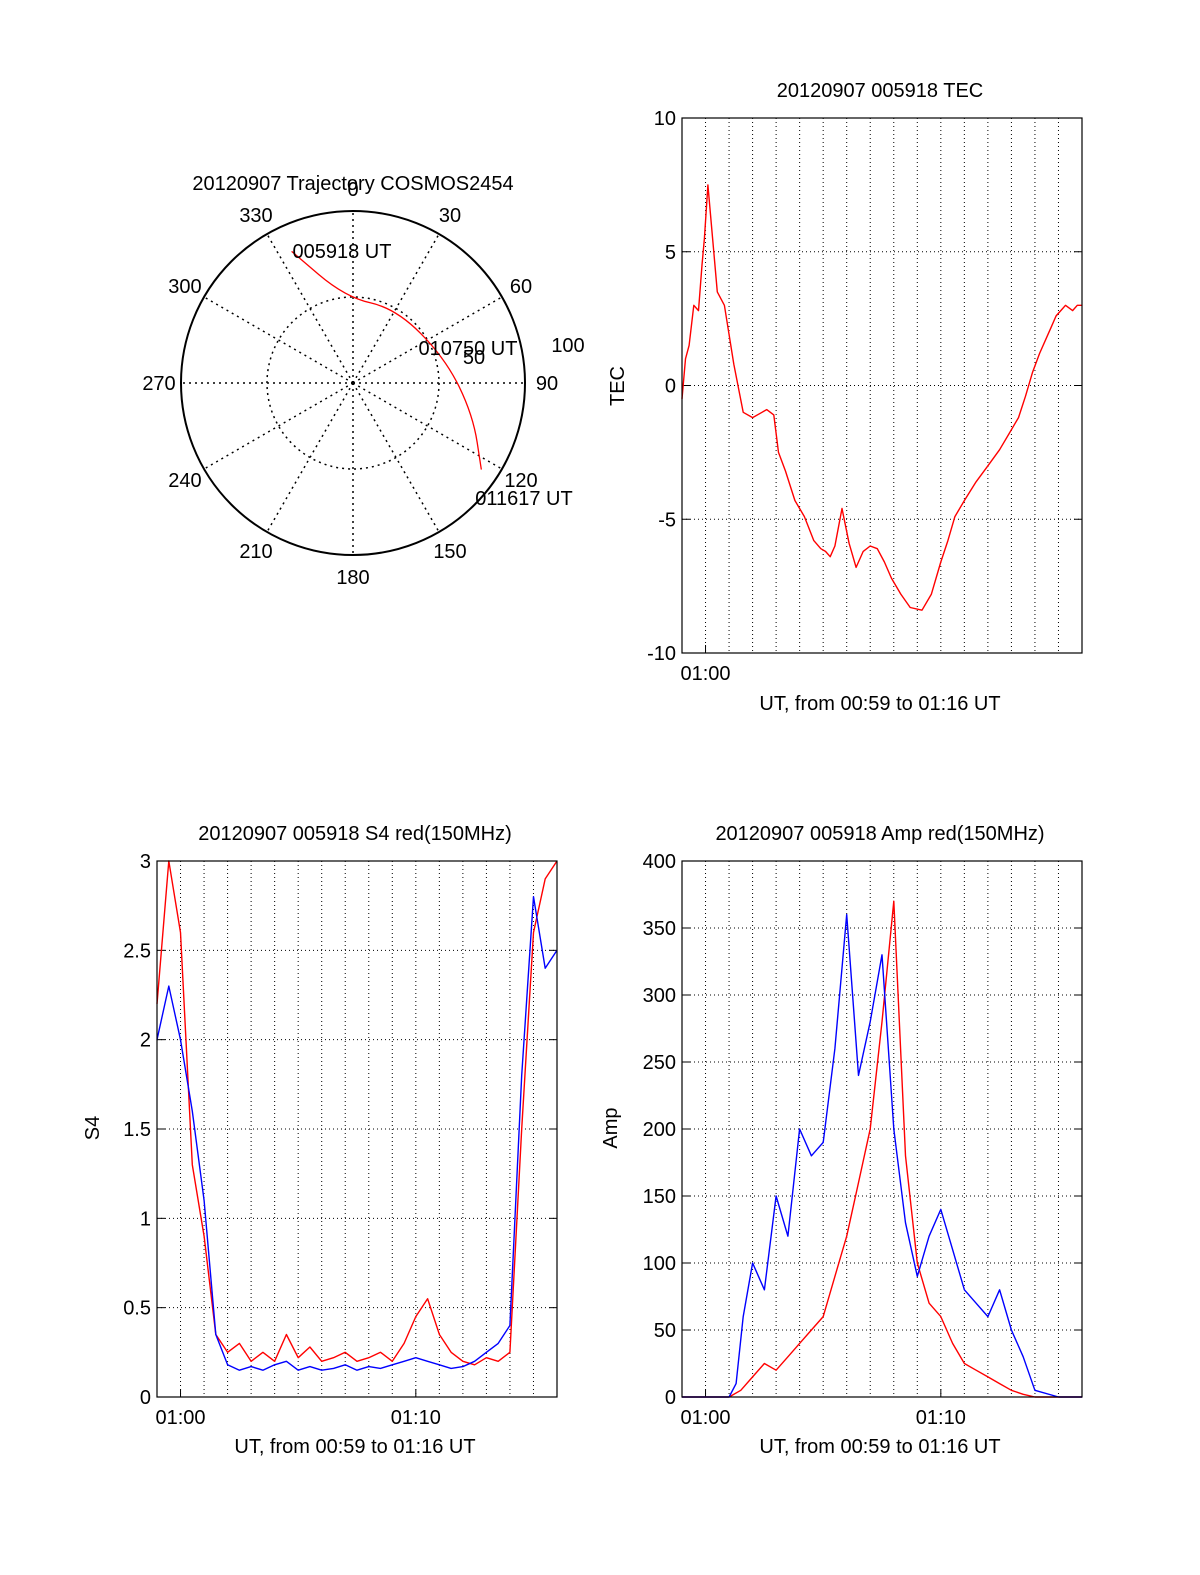  Describe the element at coordinates (352, 190) in the screenshot. I see `azimuth-label: 0` at that location.